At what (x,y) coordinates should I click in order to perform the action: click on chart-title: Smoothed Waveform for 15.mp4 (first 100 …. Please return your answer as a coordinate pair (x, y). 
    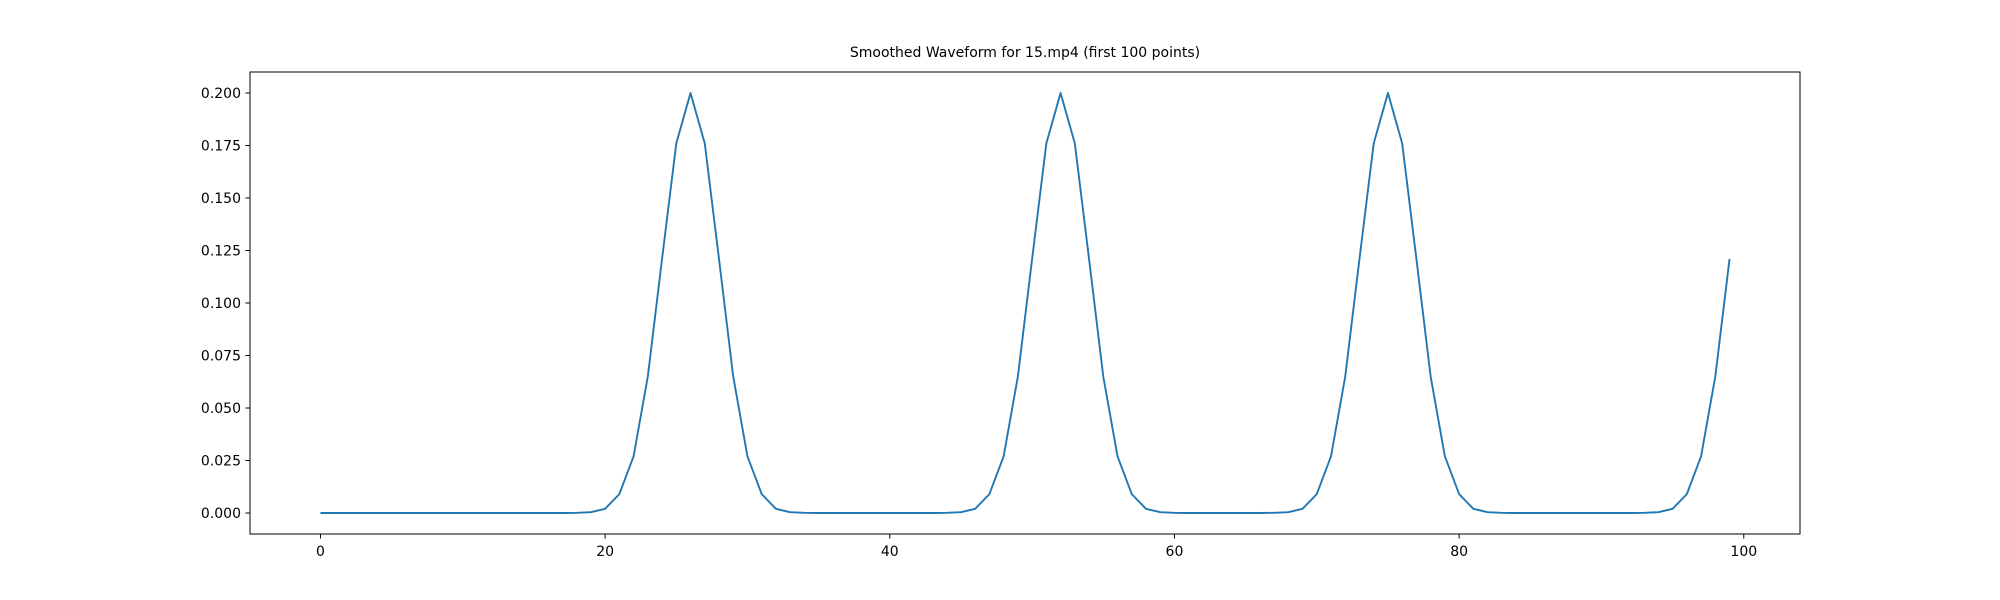
    Looking at the image, I should click on (1025, 53).